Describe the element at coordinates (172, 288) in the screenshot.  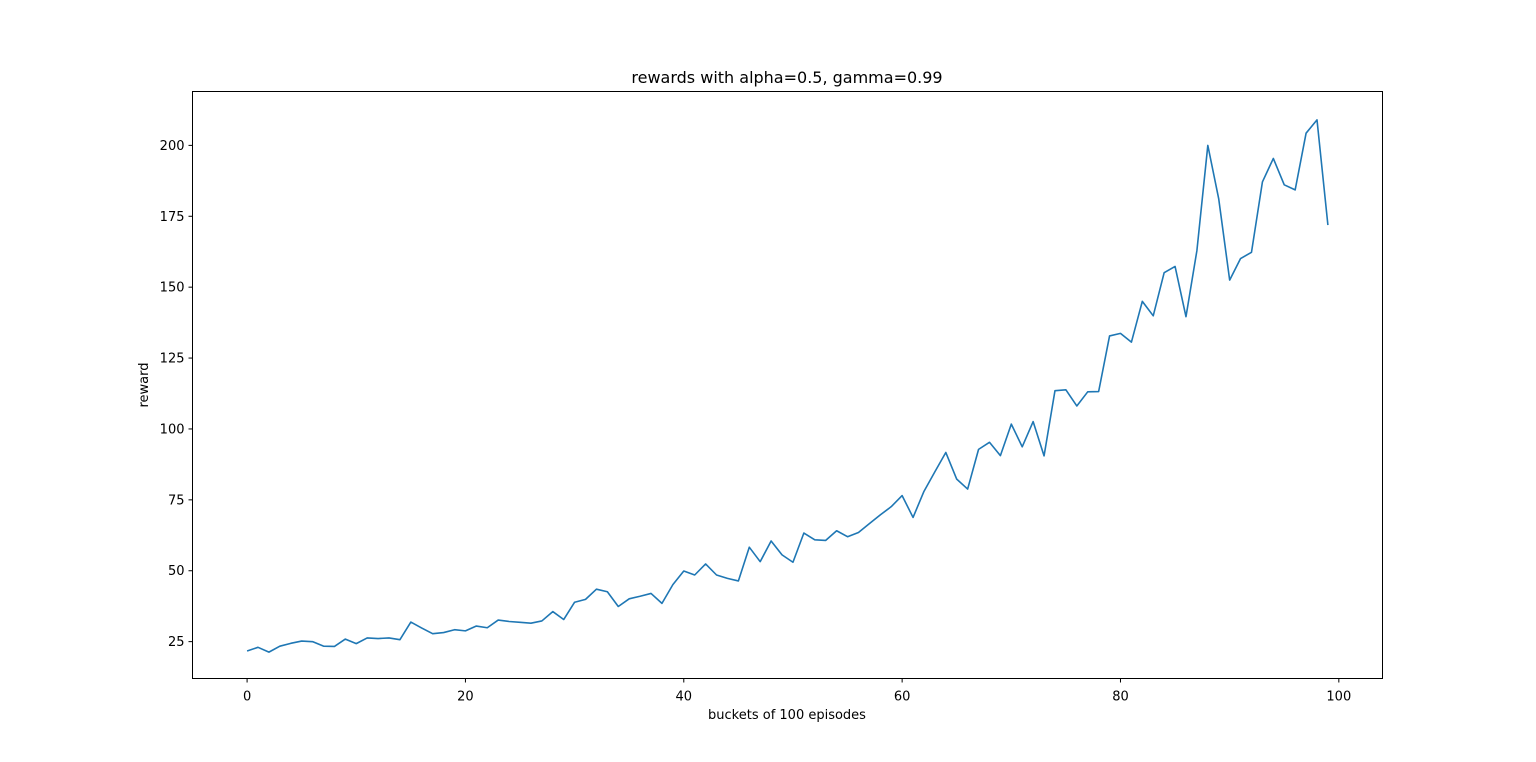
I see `y-tick-label: 150` at that location.